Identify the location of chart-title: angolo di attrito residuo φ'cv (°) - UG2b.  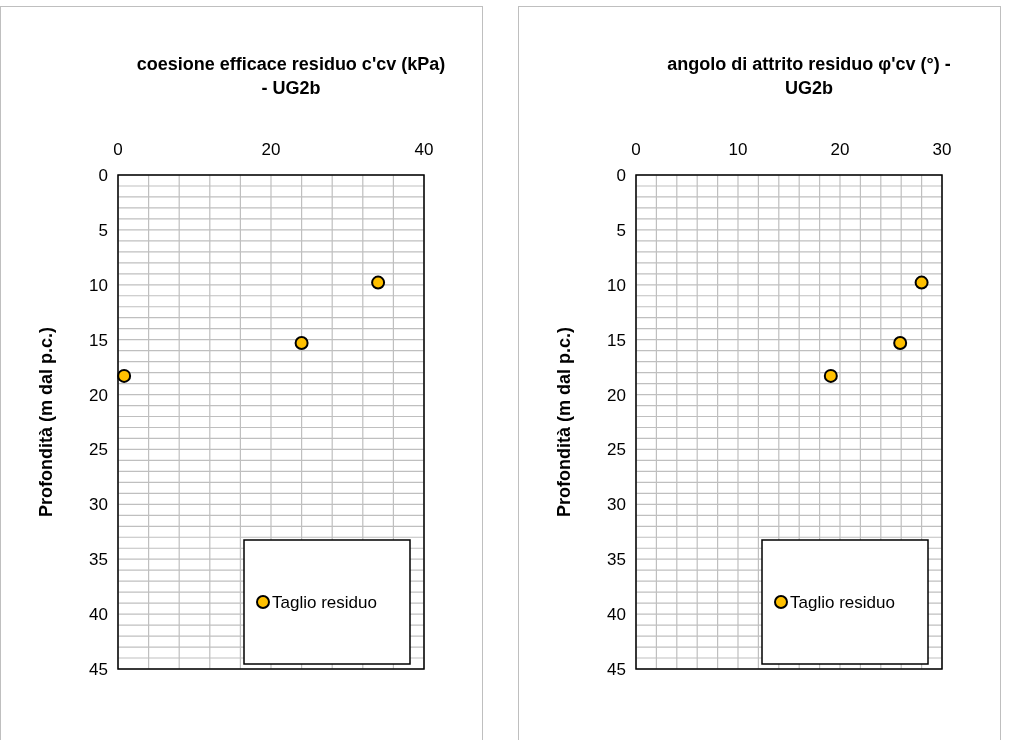
(809, 76).